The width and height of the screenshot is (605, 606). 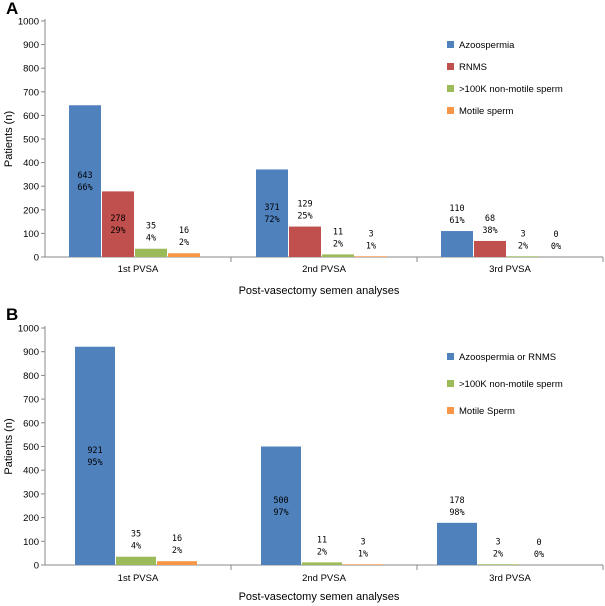 I want to click on data-label-percent: 61%, so click(x=456, y=221).